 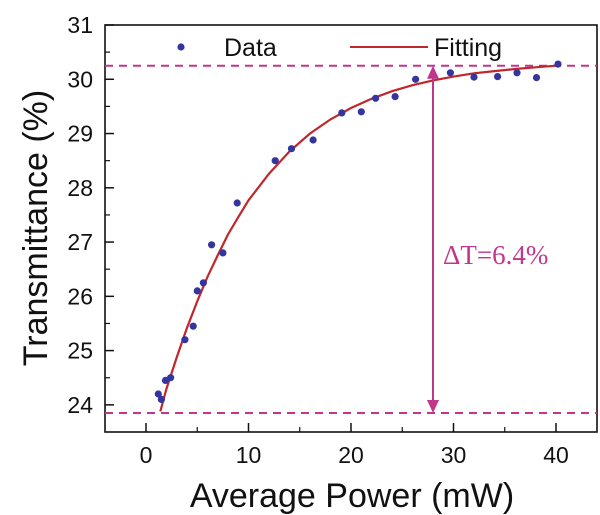 What do you see at coordinates (433, 72) in the screenshot?
I see `delta-arrow-head-top` at bounding box center [433, 72].